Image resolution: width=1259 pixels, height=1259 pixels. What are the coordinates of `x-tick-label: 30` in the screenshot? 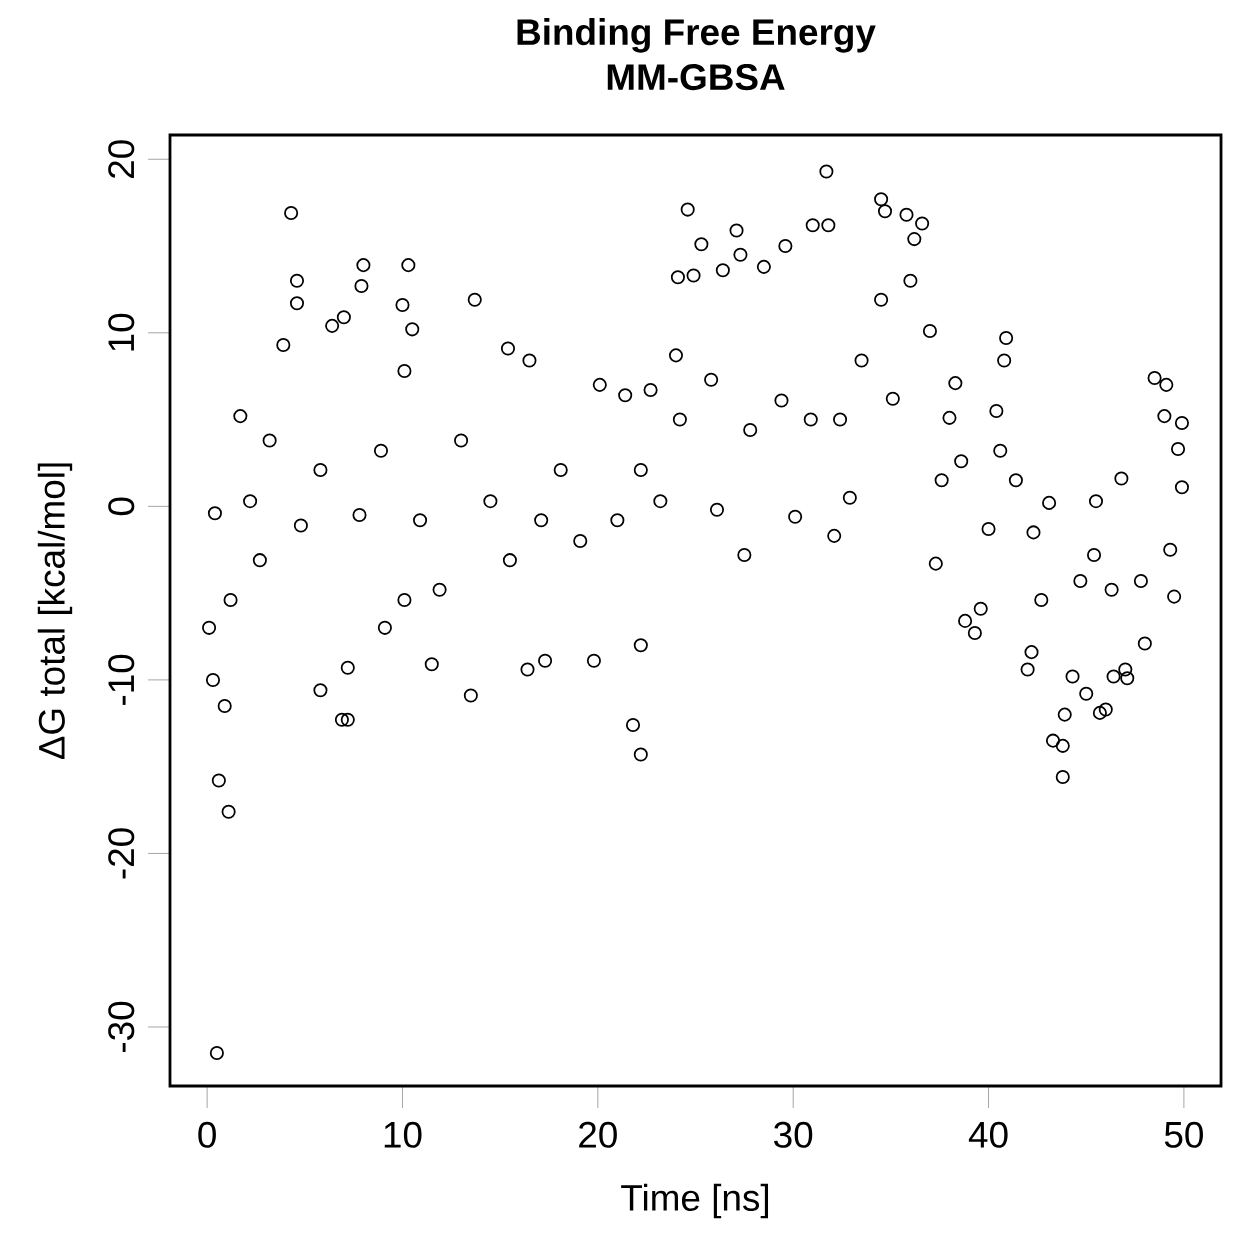 It's located at (793, 1134).